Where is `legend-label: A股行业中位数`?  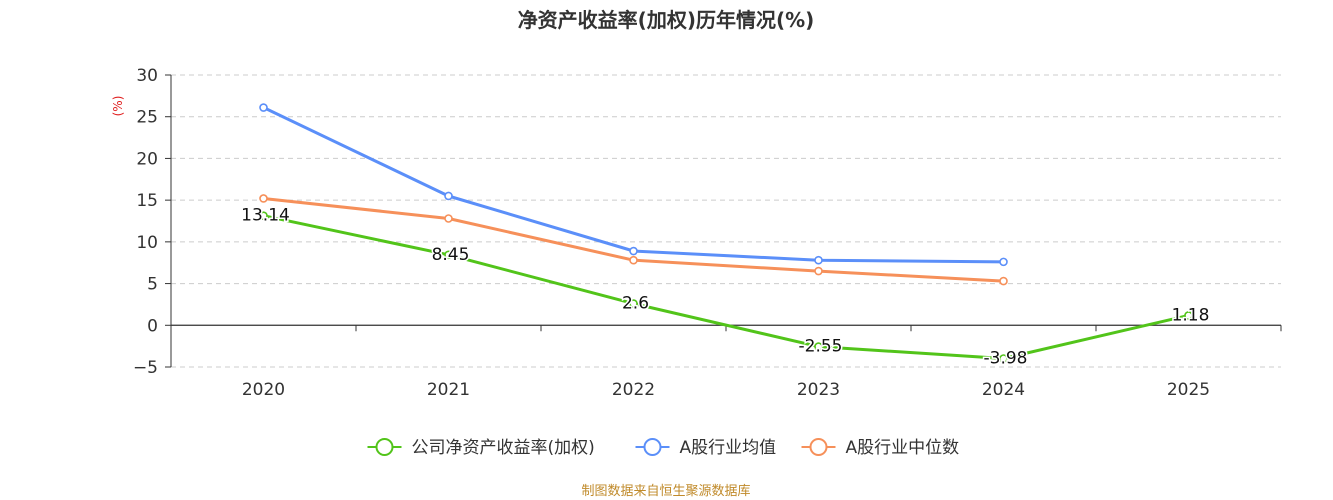
legend-label: A股行业中位数 is located at coordinates (903, 448).